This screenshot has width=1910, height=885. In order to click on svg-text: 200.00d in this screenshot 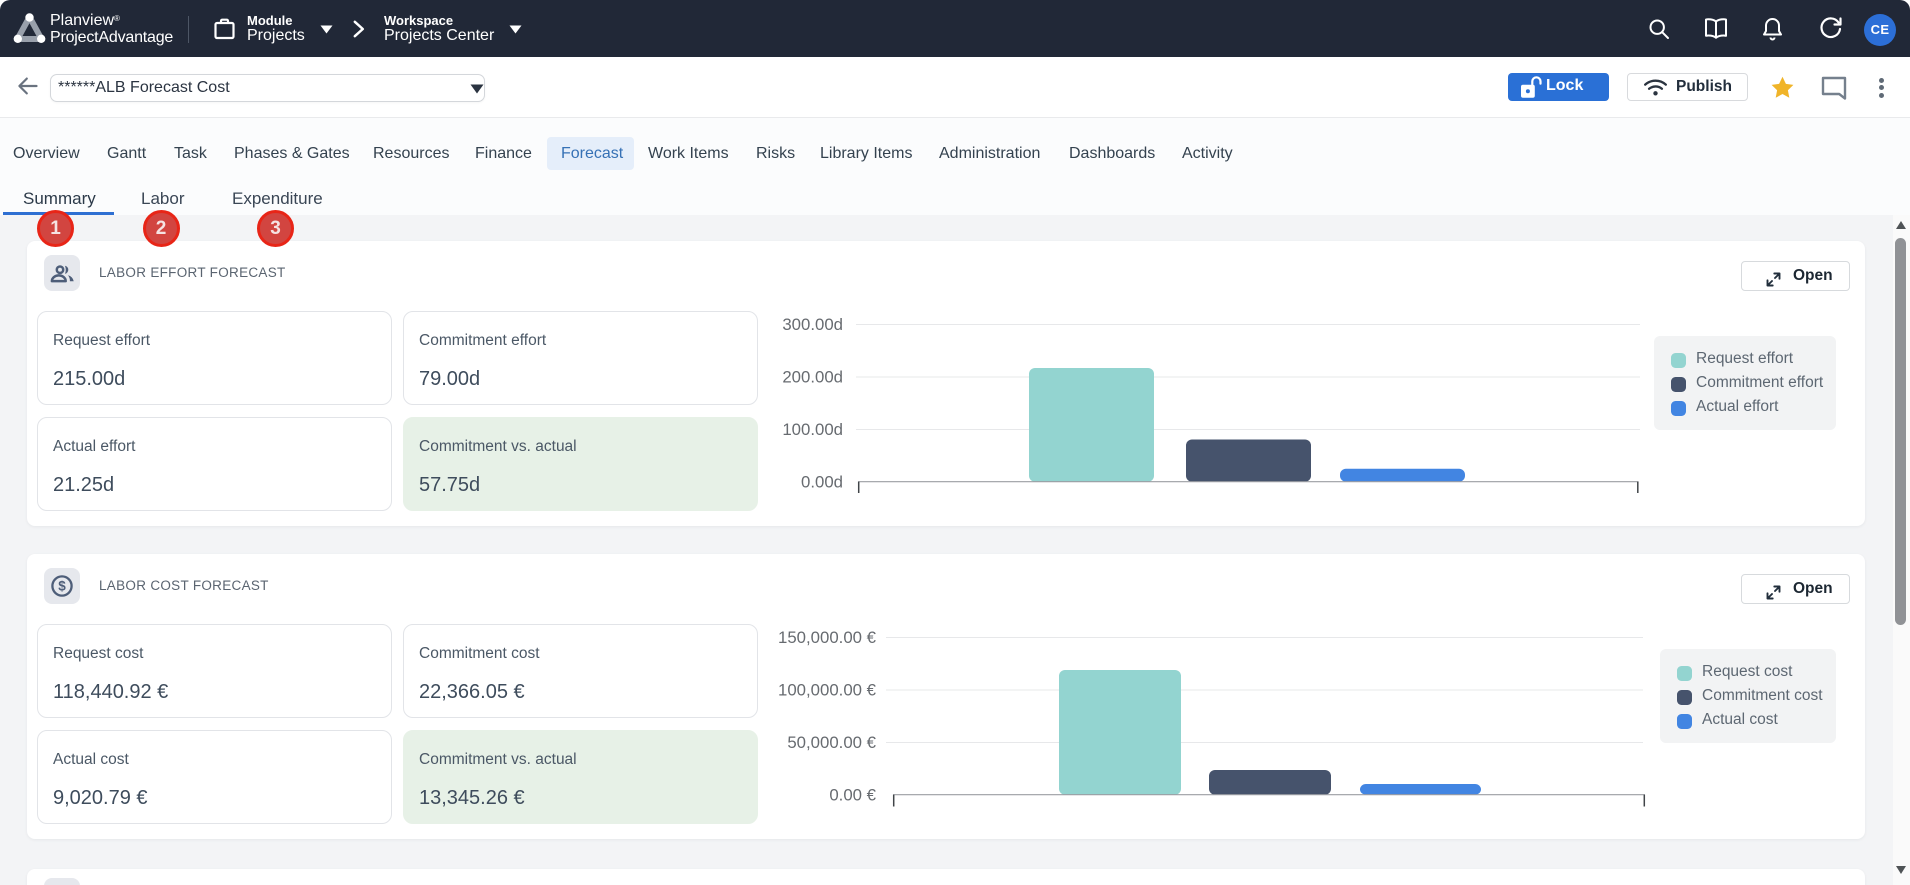, I will do `click(812, 377)`.